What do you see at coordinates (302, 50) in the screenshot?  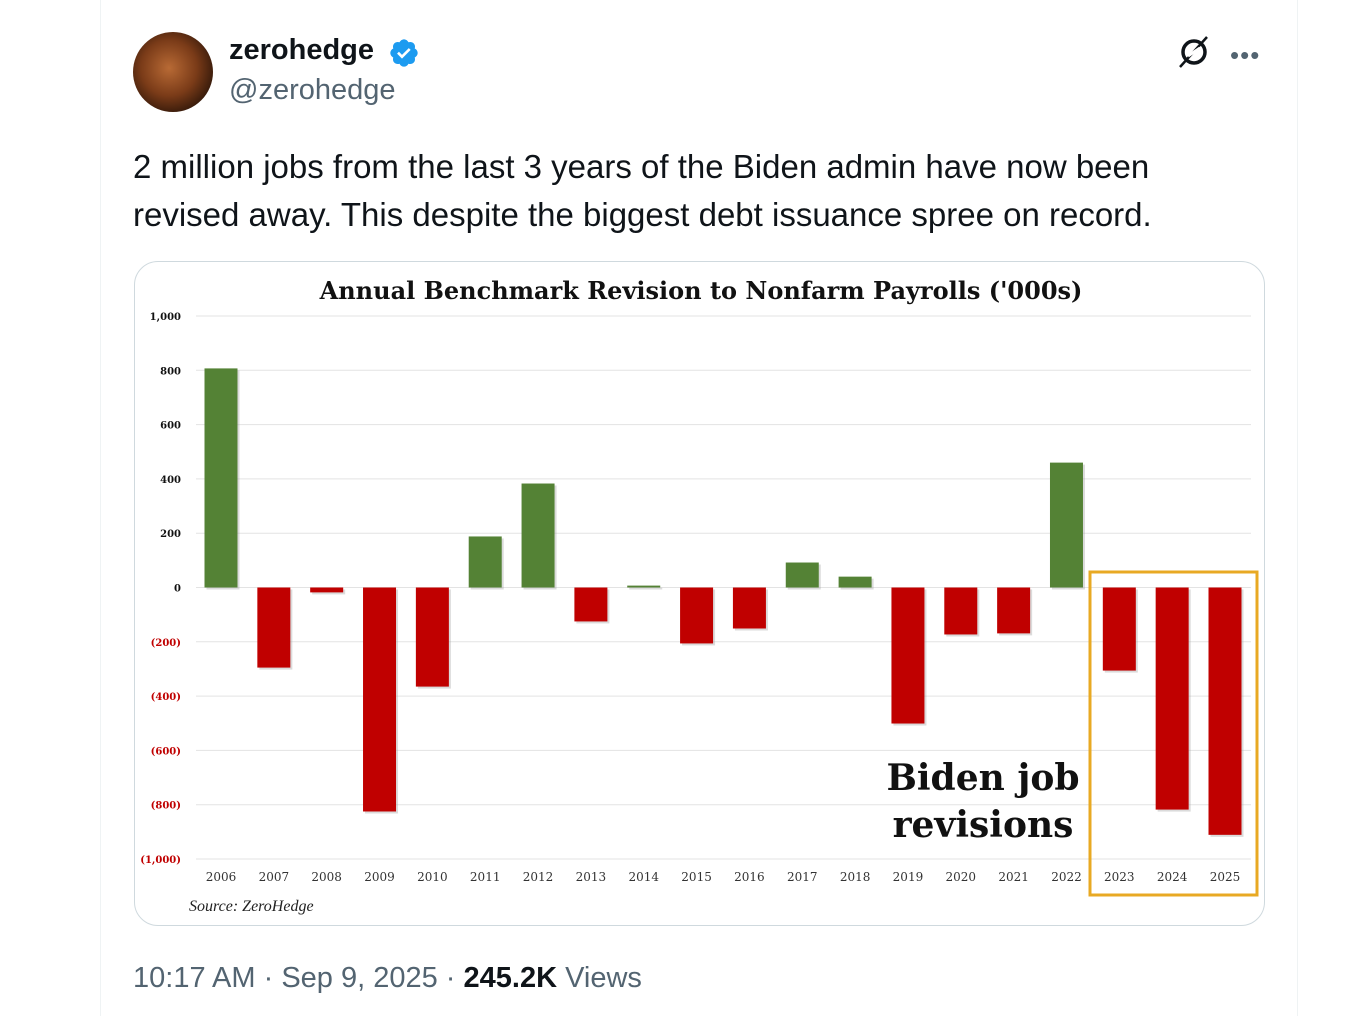 I see `author-name: zerohedge` at bounding box center [302, 50].